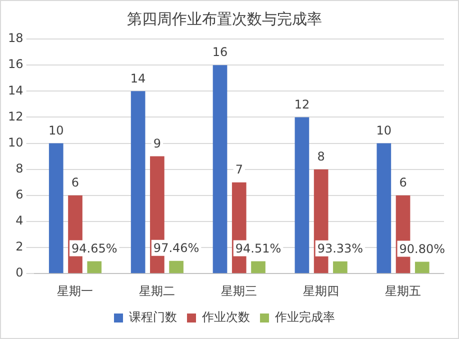 The height and width of the screenshot is (339, 459). Describe the element at coordinates (321, 291) in the screenshot. I see `x-tick-label: 星期四` at that location.